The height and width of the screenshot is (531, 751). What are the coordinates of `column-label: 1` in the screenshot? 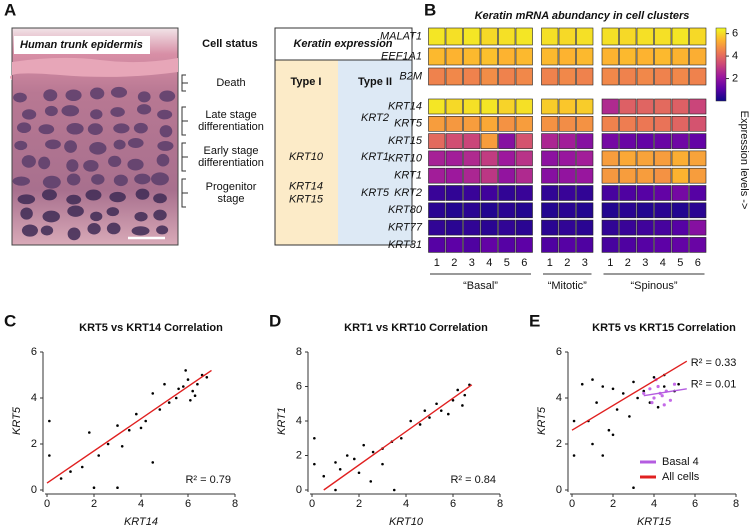 It's located at (437, 263).